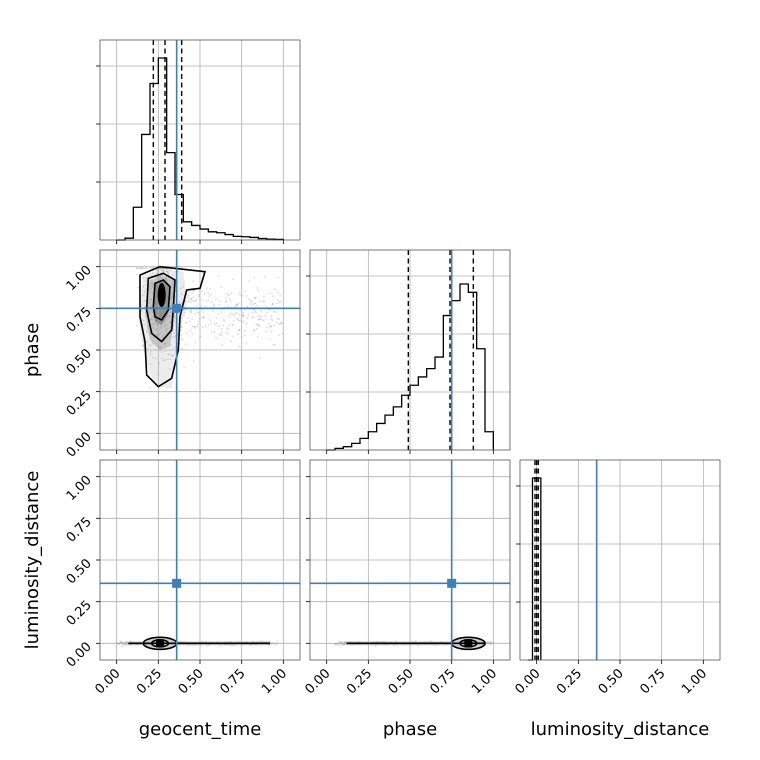 Image resolution: width=760 pixels, height=760 pixels. What do you see at coordinates (173, 326) in the screenshot?
I see `contour-line` at bounding box center [173, 326].